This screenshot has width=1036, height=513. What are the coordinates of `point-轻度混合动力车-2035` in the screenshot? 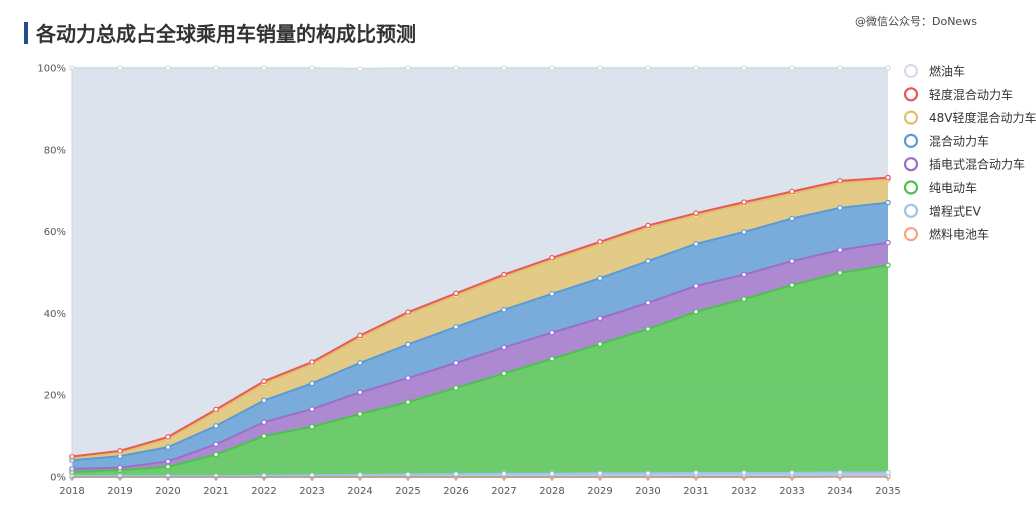 It's located at (888, 177).